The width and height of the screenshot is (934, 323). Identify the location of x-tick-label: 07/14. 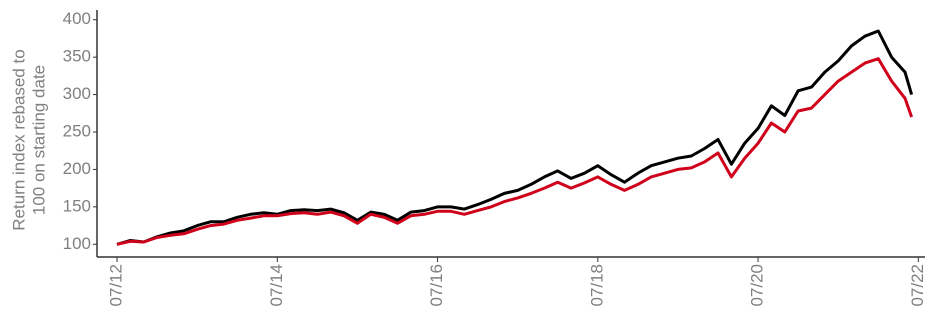
(276, 285).